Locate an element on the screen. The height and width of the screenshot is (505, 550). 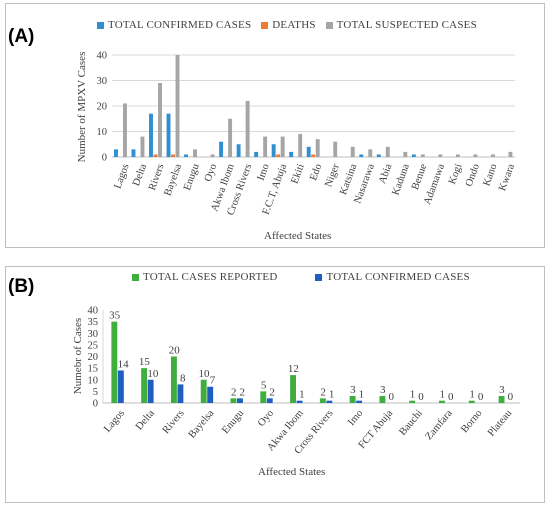
legend-item: TOTAL CASES REPORTED is located at coordinates (204, 277).